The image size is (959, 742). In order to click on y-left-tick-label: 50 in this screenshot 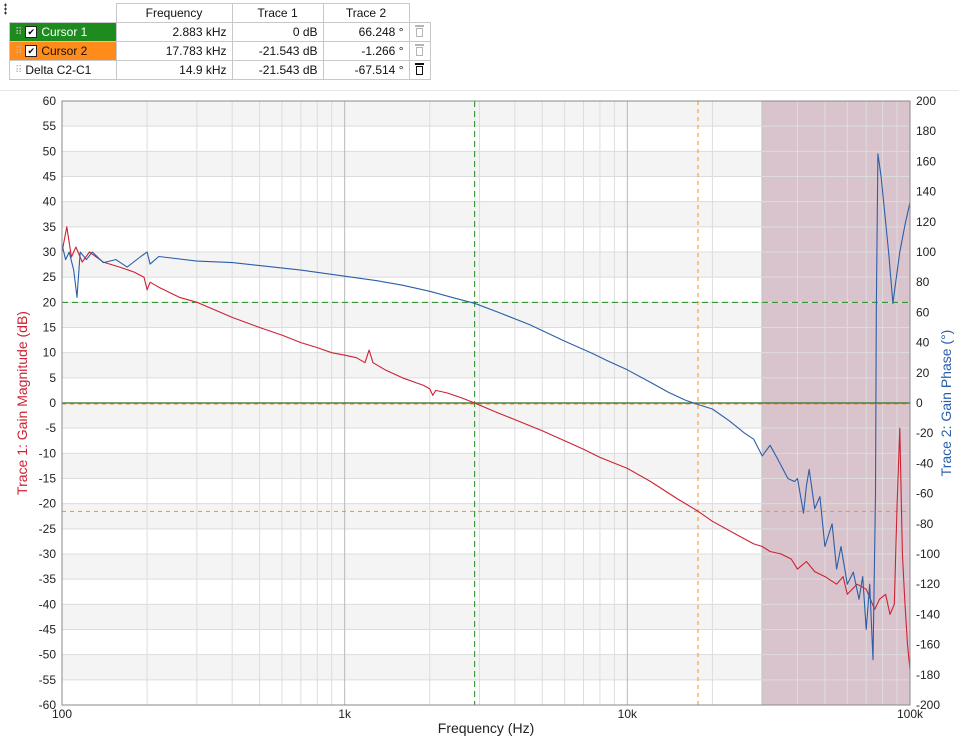, I will do `click(50, 151)`.